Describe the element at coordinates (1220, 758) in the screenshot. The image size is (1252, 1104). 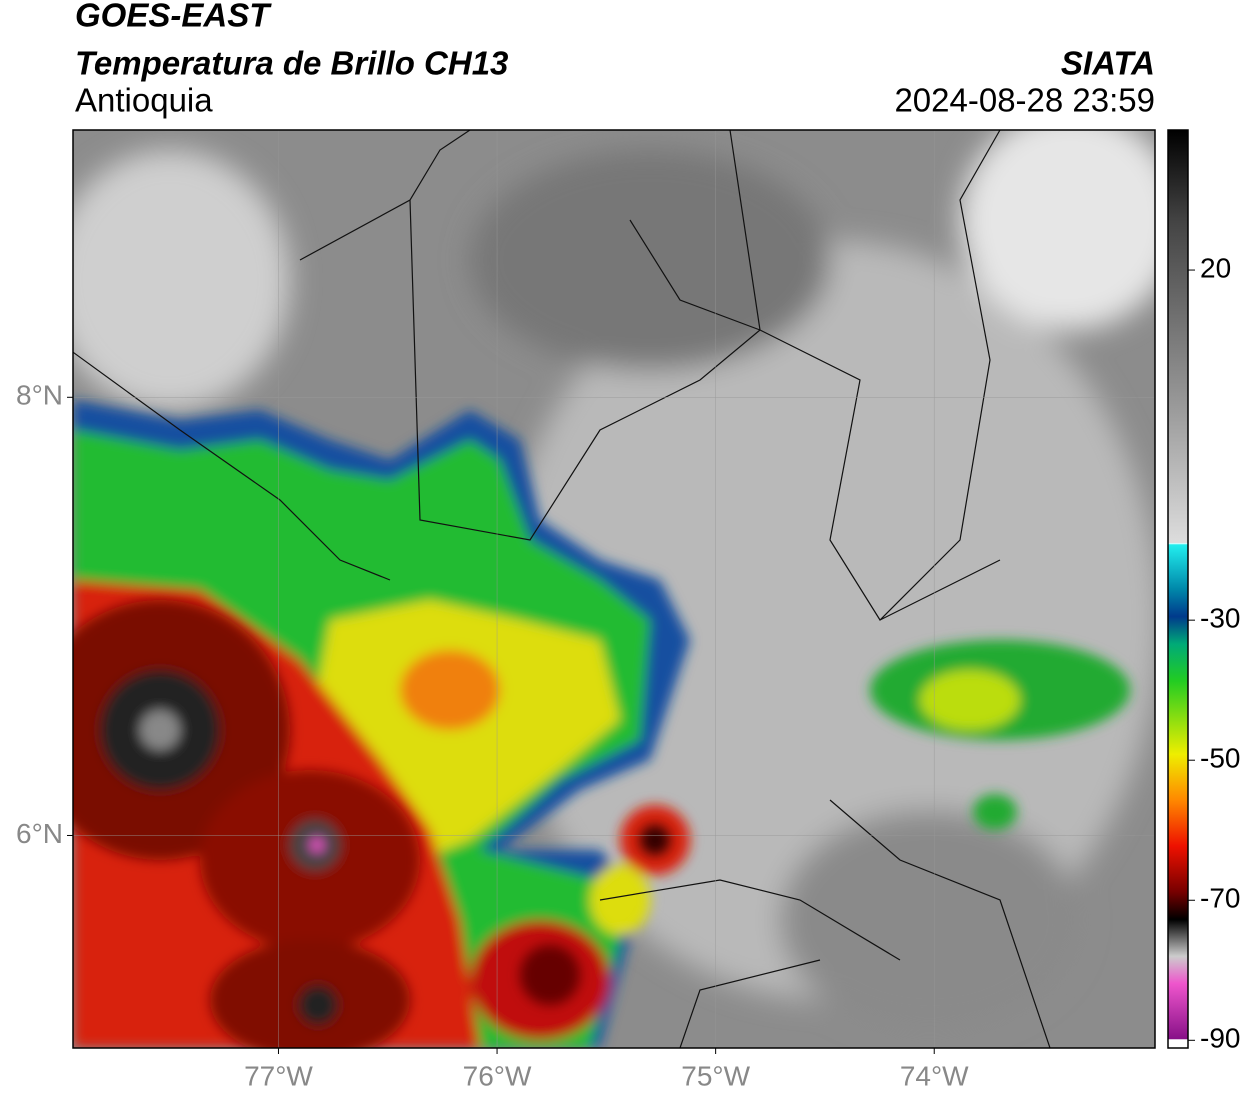
I see `colorbar-tick-label: -50` at that location.